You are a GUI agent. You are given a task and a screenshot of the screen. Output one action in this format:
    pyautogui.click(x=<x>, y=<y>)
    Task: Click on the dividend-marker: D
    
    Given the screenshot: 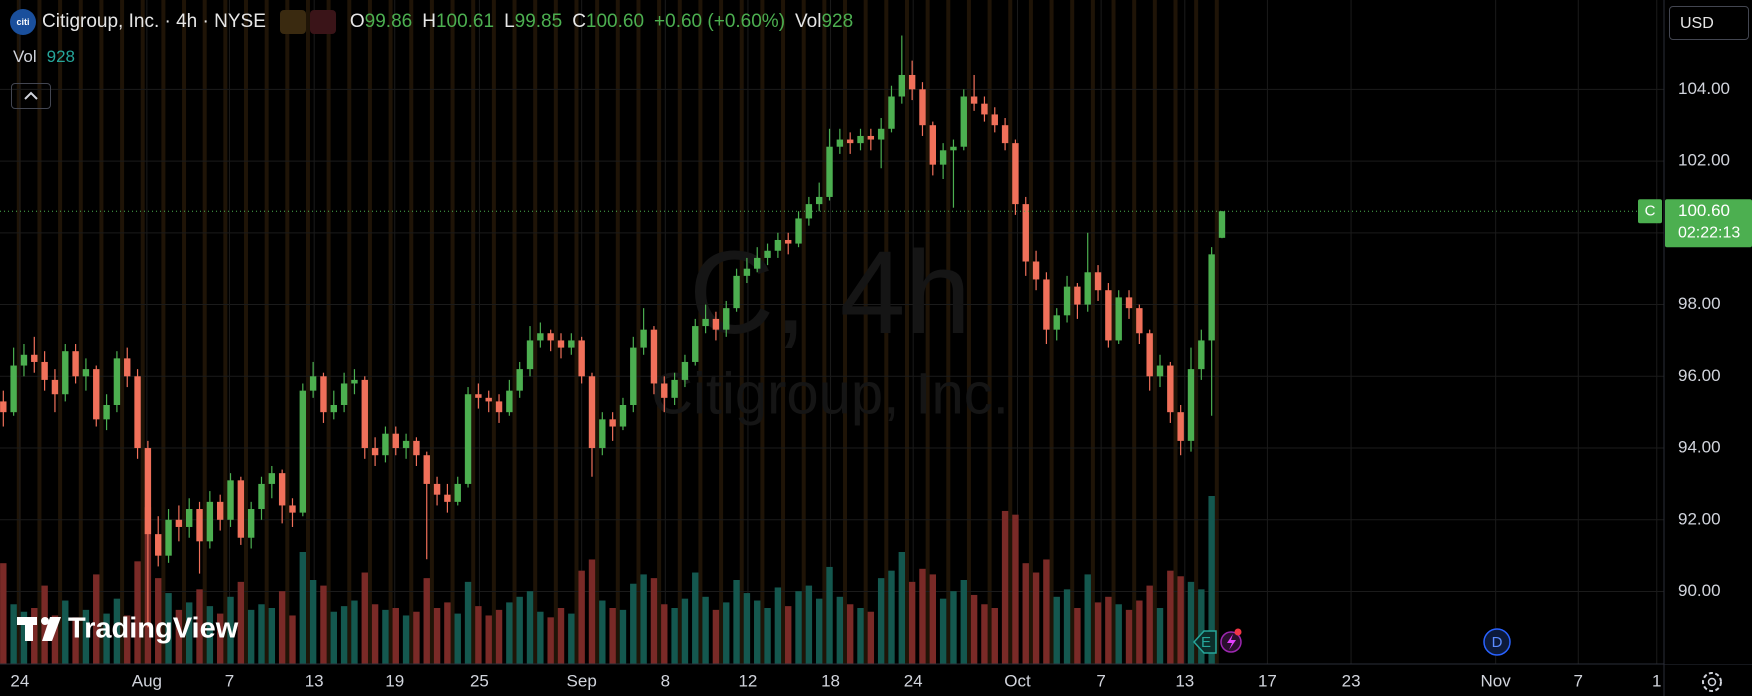 What is the action you would take?
    pyautogui.click(x=1497, y=642)
    